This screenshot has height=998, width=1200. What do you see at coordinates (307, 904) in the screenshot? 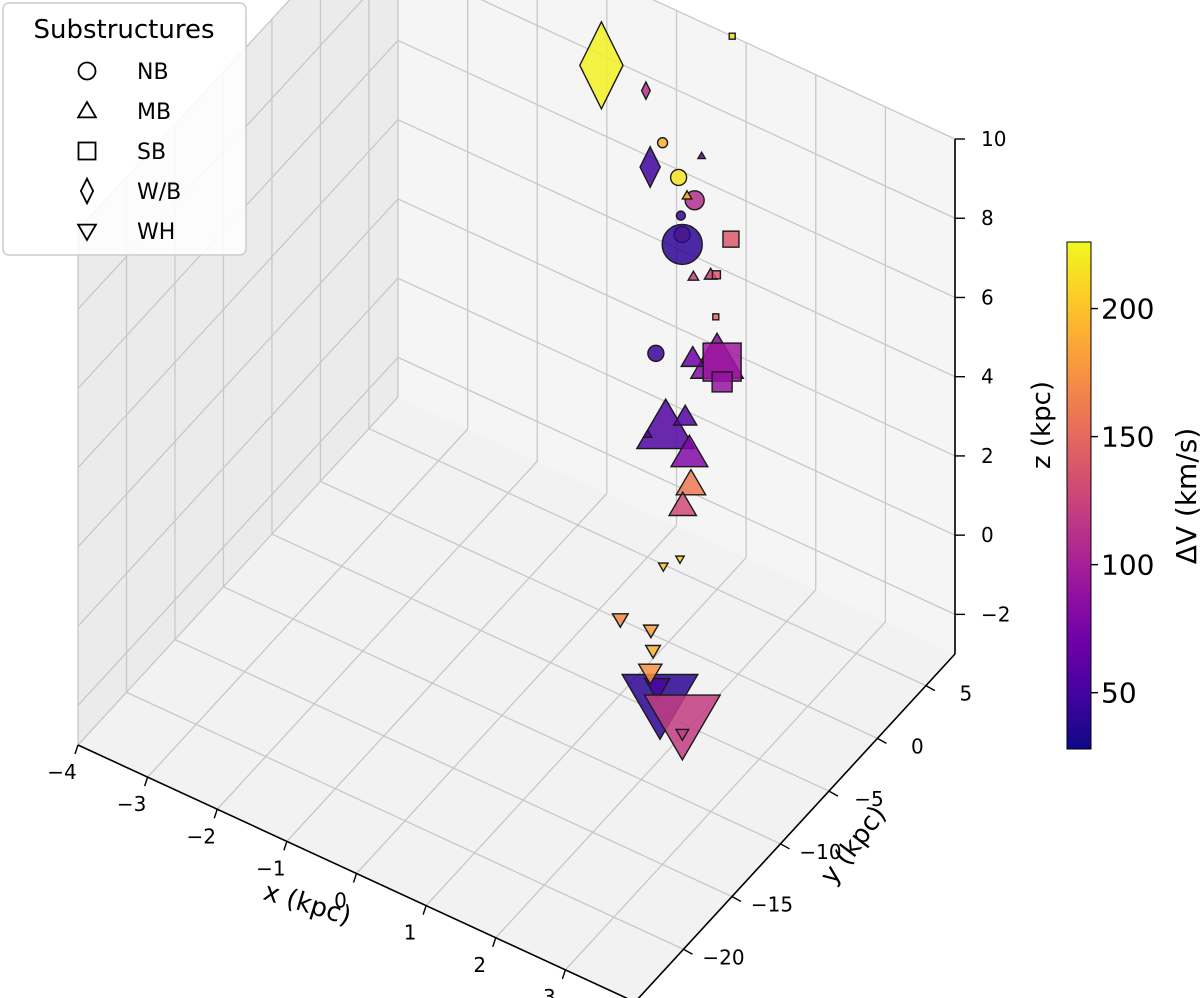
I see `x-axis-label: x (kpc)` at bounding box center [307, 904].